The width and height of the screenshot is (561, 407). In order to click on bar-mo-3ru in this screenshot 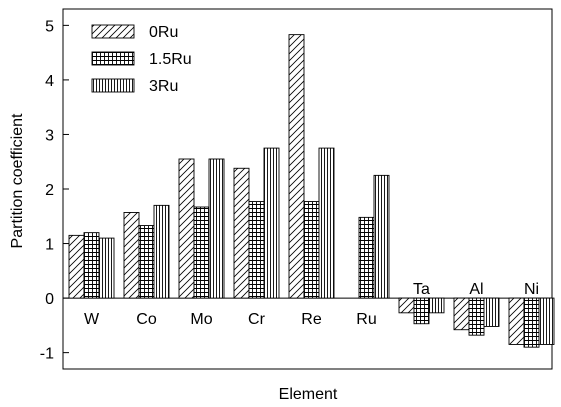, I will do `click(216, 228)`.